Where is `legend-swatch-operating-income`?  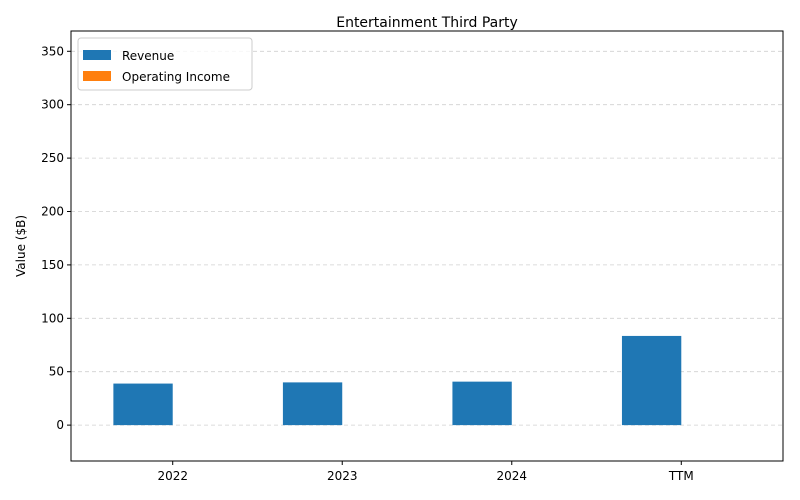
legend-swatch-operating-income is located at coordinates (97, 76).